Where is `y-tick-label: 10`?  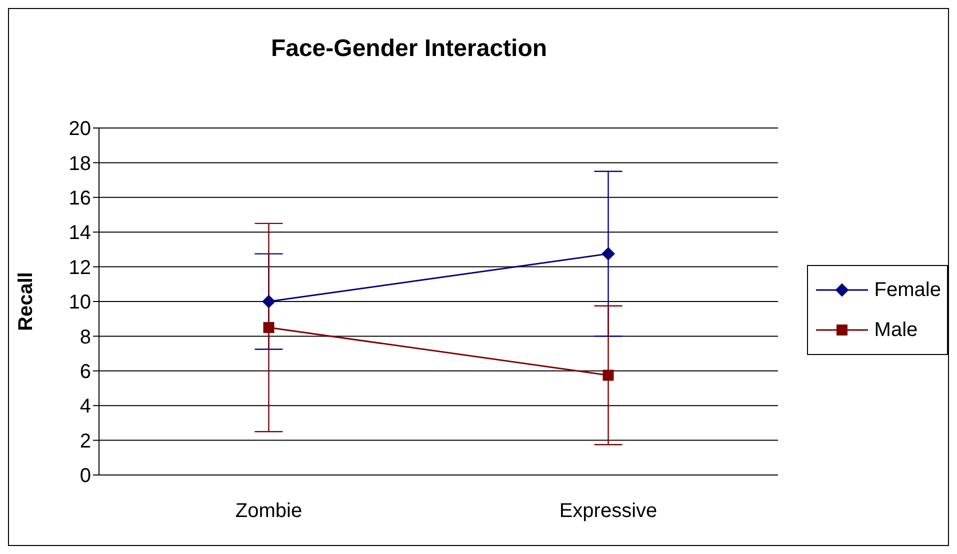 y-tick-label: 10 is located at coordinates (79, 303).